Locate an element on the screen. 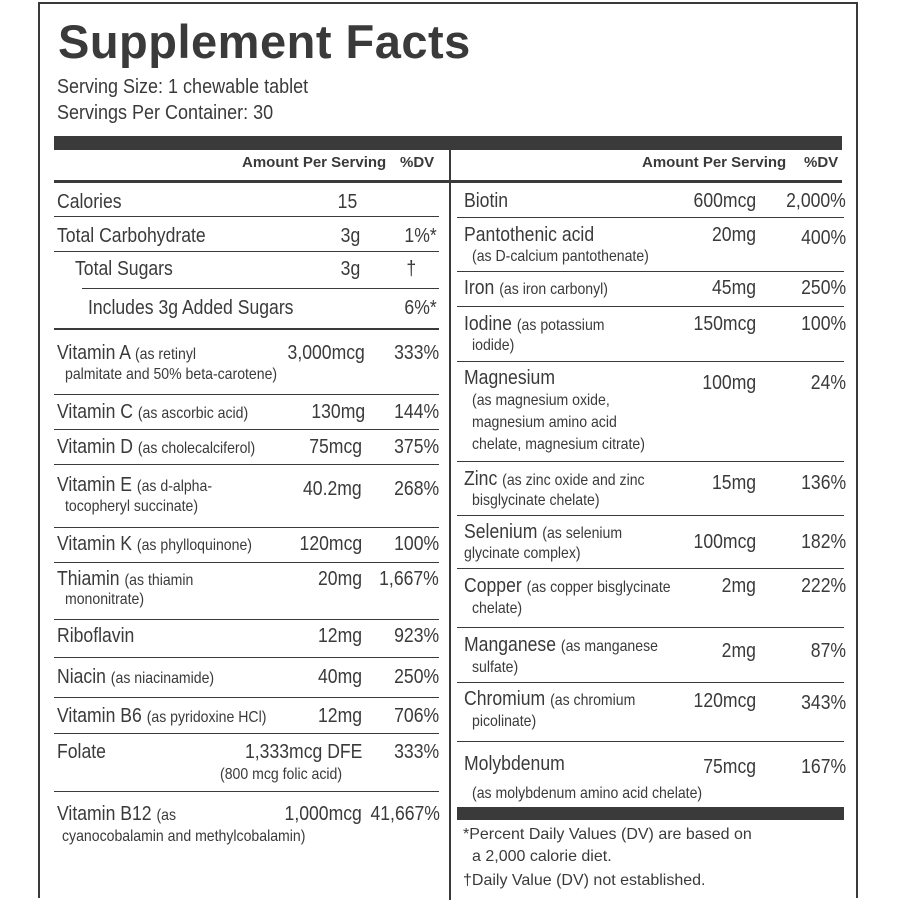 This screenshot has width=900, height=900. nutrient-name: Riboflavin is located at coordinates (96, 636).